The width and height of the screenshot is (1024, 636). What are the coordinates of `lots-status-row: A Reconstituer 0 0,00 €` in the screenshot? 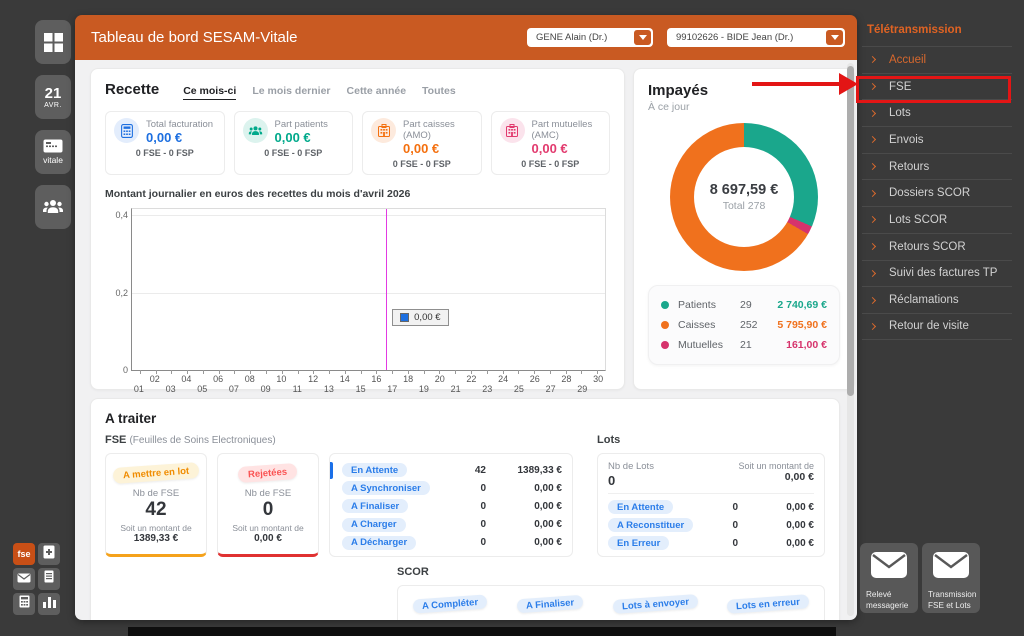 It's located at (711, 525).